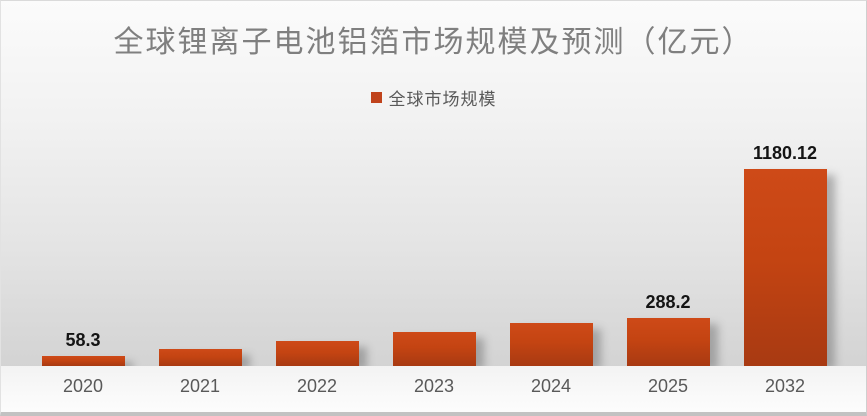 This screenshot has width=867, height=416. What do you see at coordinates (442, 100) in the screenshot?
I see `legend-label: 全球市场规模` at bounding box center [442, 100].